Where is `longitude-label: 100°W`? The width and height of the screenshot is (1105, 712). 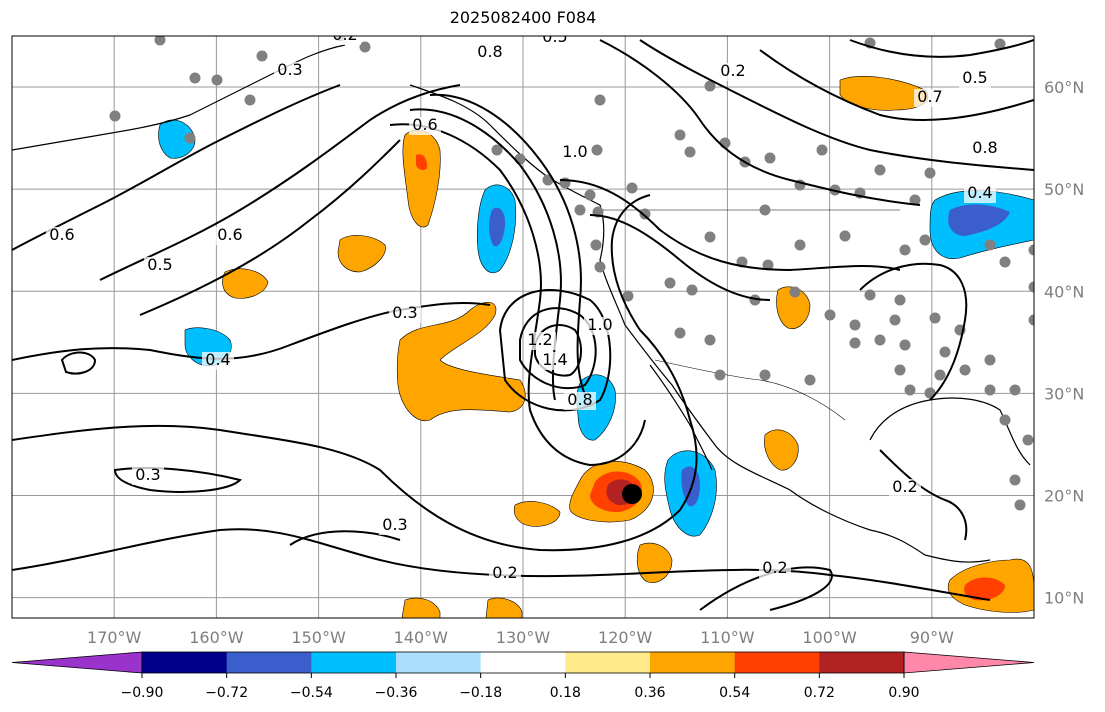
longitude-label: 100°W is located at coordinates (829, 637).